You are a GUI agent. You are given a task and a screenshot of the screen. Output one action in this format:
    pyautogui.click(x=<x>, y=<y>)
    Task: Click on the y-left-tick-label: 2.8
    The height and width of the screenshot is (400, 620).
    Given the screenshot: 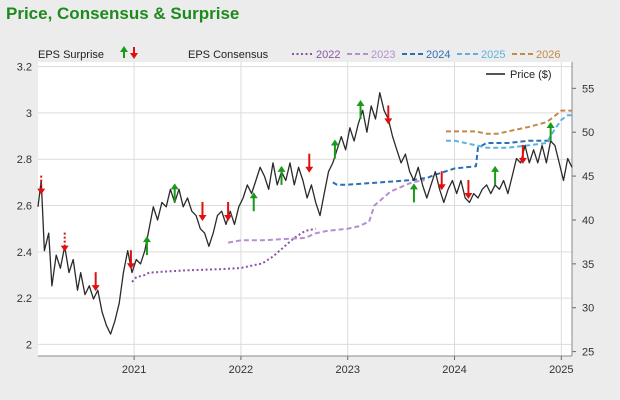 What is the action you would take?
    pyautogui.click(x=24, y=160)
    